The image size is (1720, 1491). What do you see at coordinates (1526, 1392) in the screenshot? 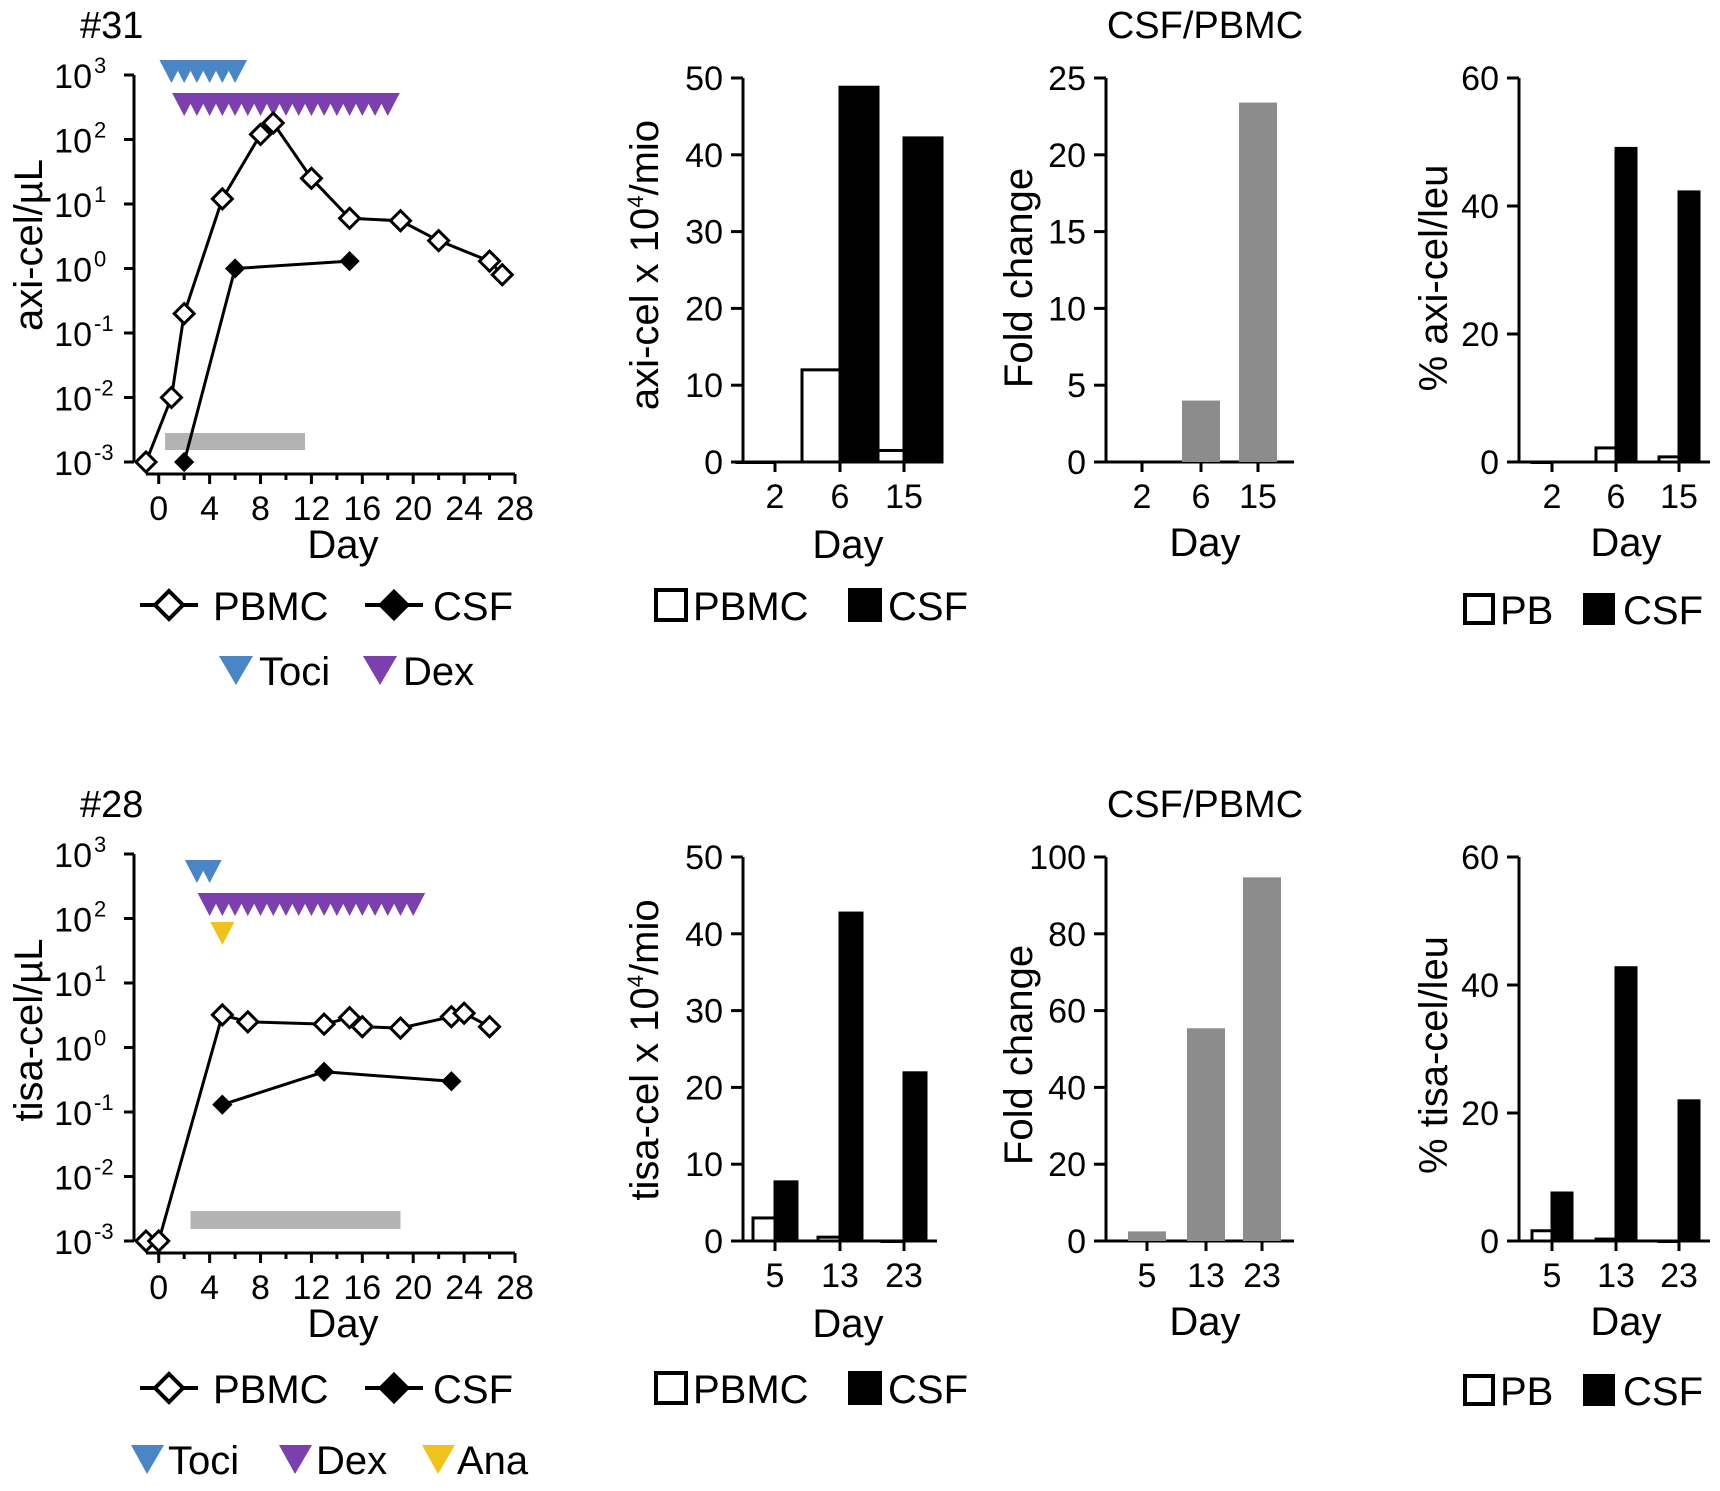
I see `legend-label-pb: PB` at bounding box center [1526, 1392].